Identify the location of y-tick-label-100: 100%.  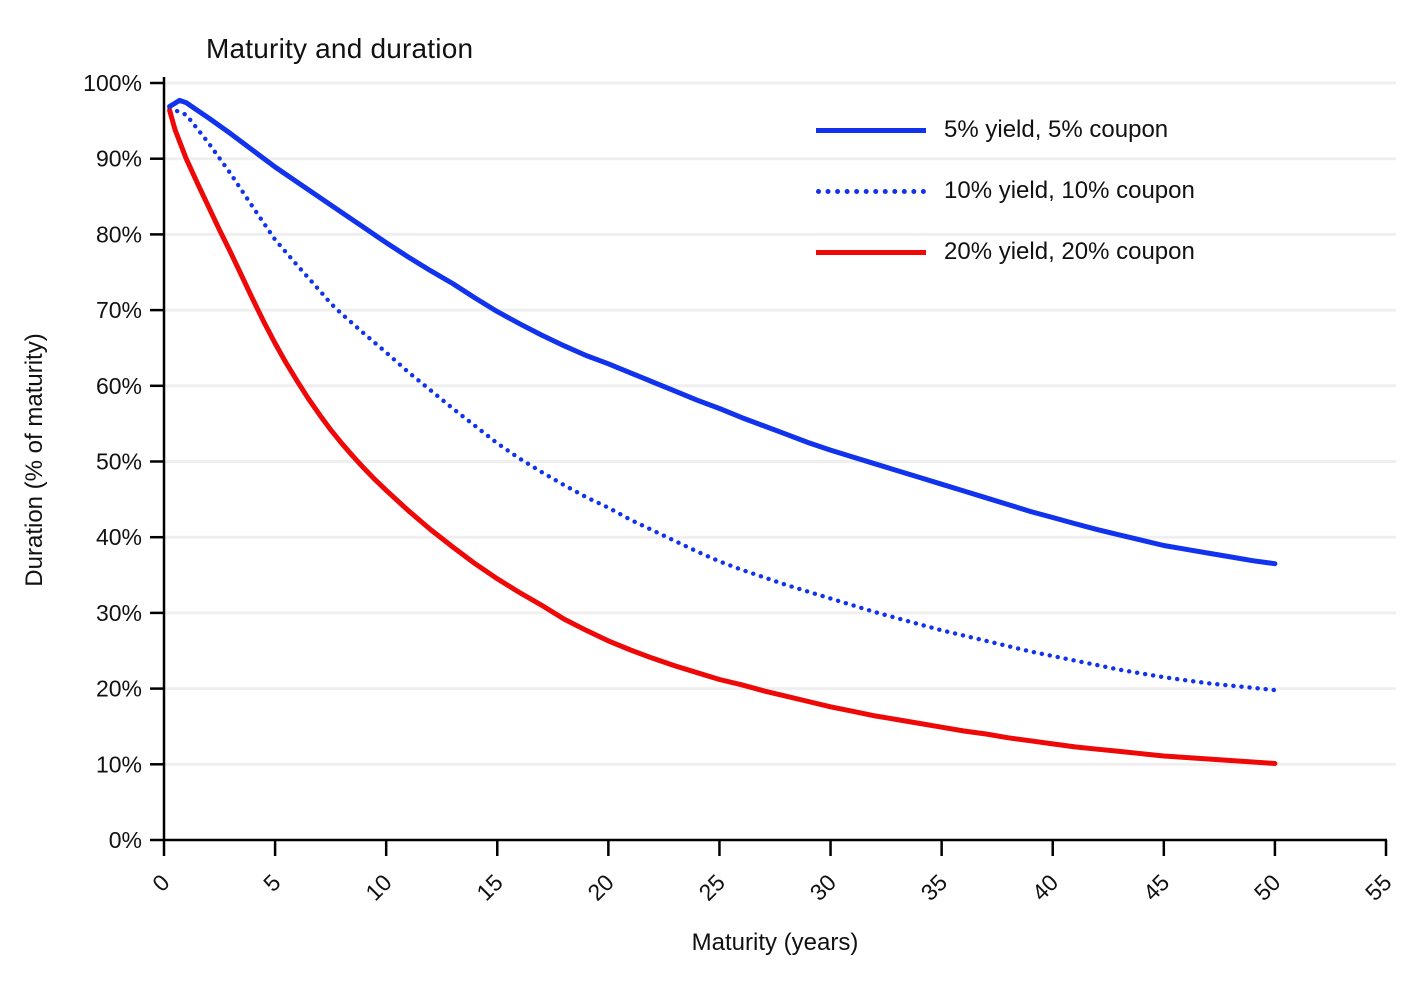
(112, 83).